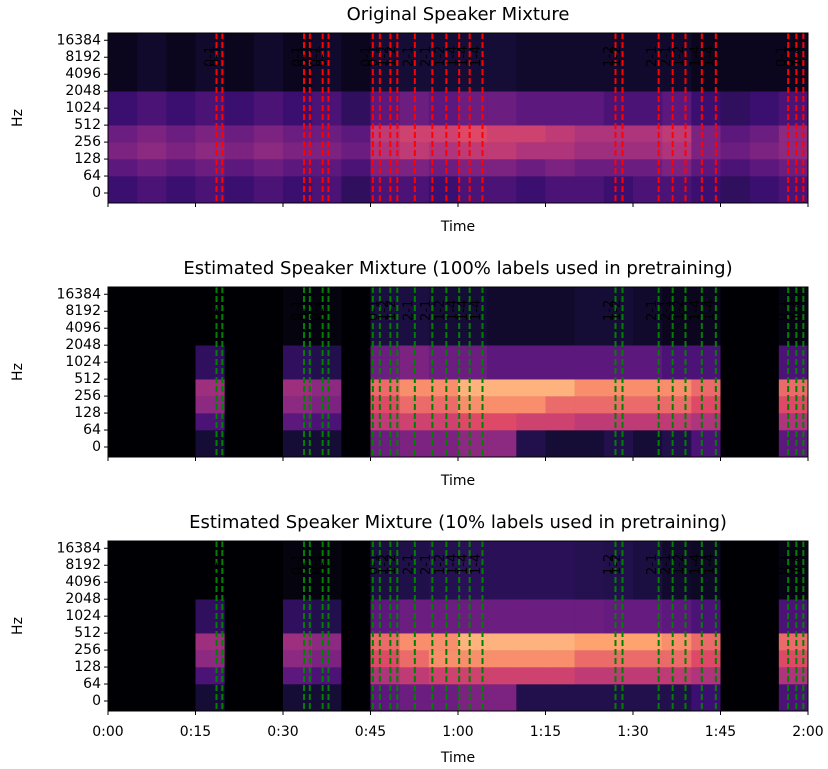 This screenshot has width=828, height=769. What do you see at coordinates (408, 564) in the screenshot?
I see `marker-label: 2-1` at bounding box center [408, 564].